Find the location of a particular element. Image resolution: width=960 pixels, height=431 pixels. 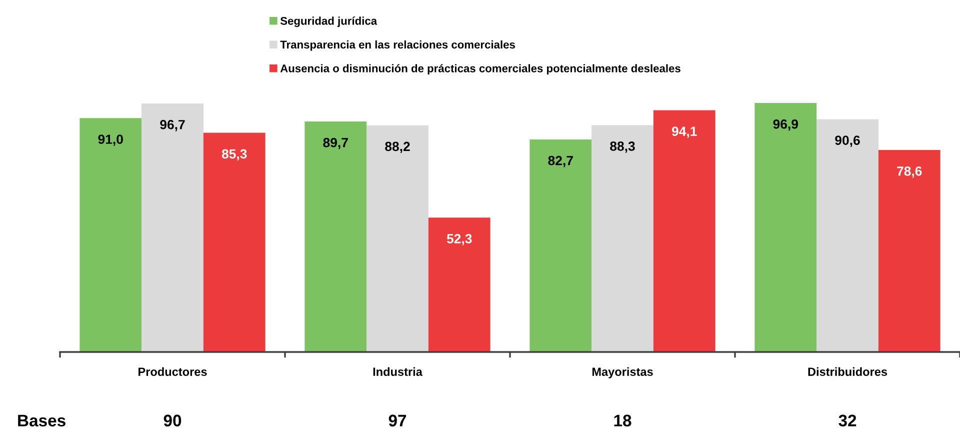

x-tick-label: Distribuidores is located at coordinates (848, 371).